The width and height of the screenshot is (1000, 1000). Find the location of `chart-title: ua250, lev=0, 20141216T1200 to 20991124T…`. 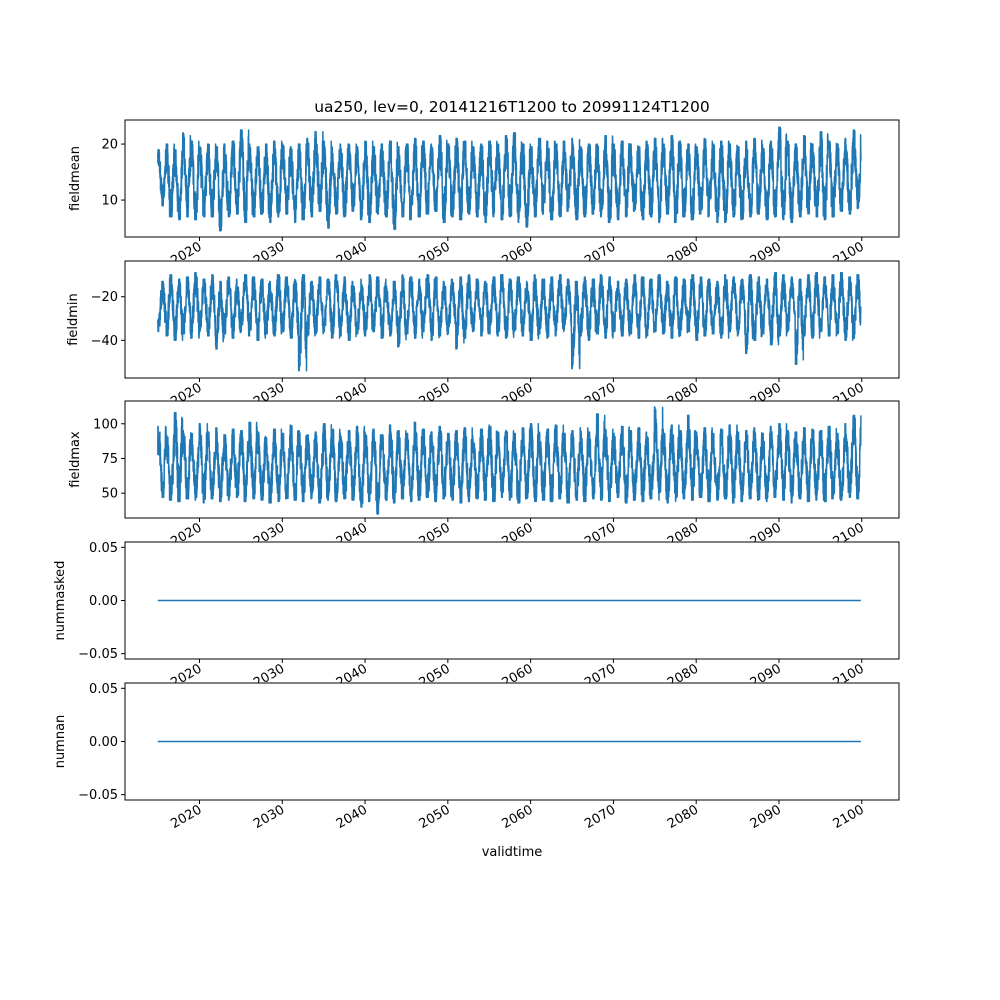

chart-title: ua250, lev=0, 20141216T1200 to 20991124T… is located at coordinates (512, 107).